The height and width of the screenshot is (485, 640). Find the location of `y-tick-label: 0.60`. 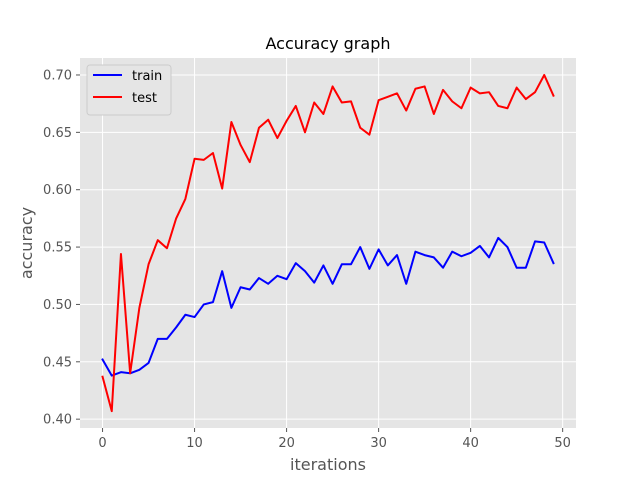

y-tick-label: 0.60 is located at coordinates (57, 190).